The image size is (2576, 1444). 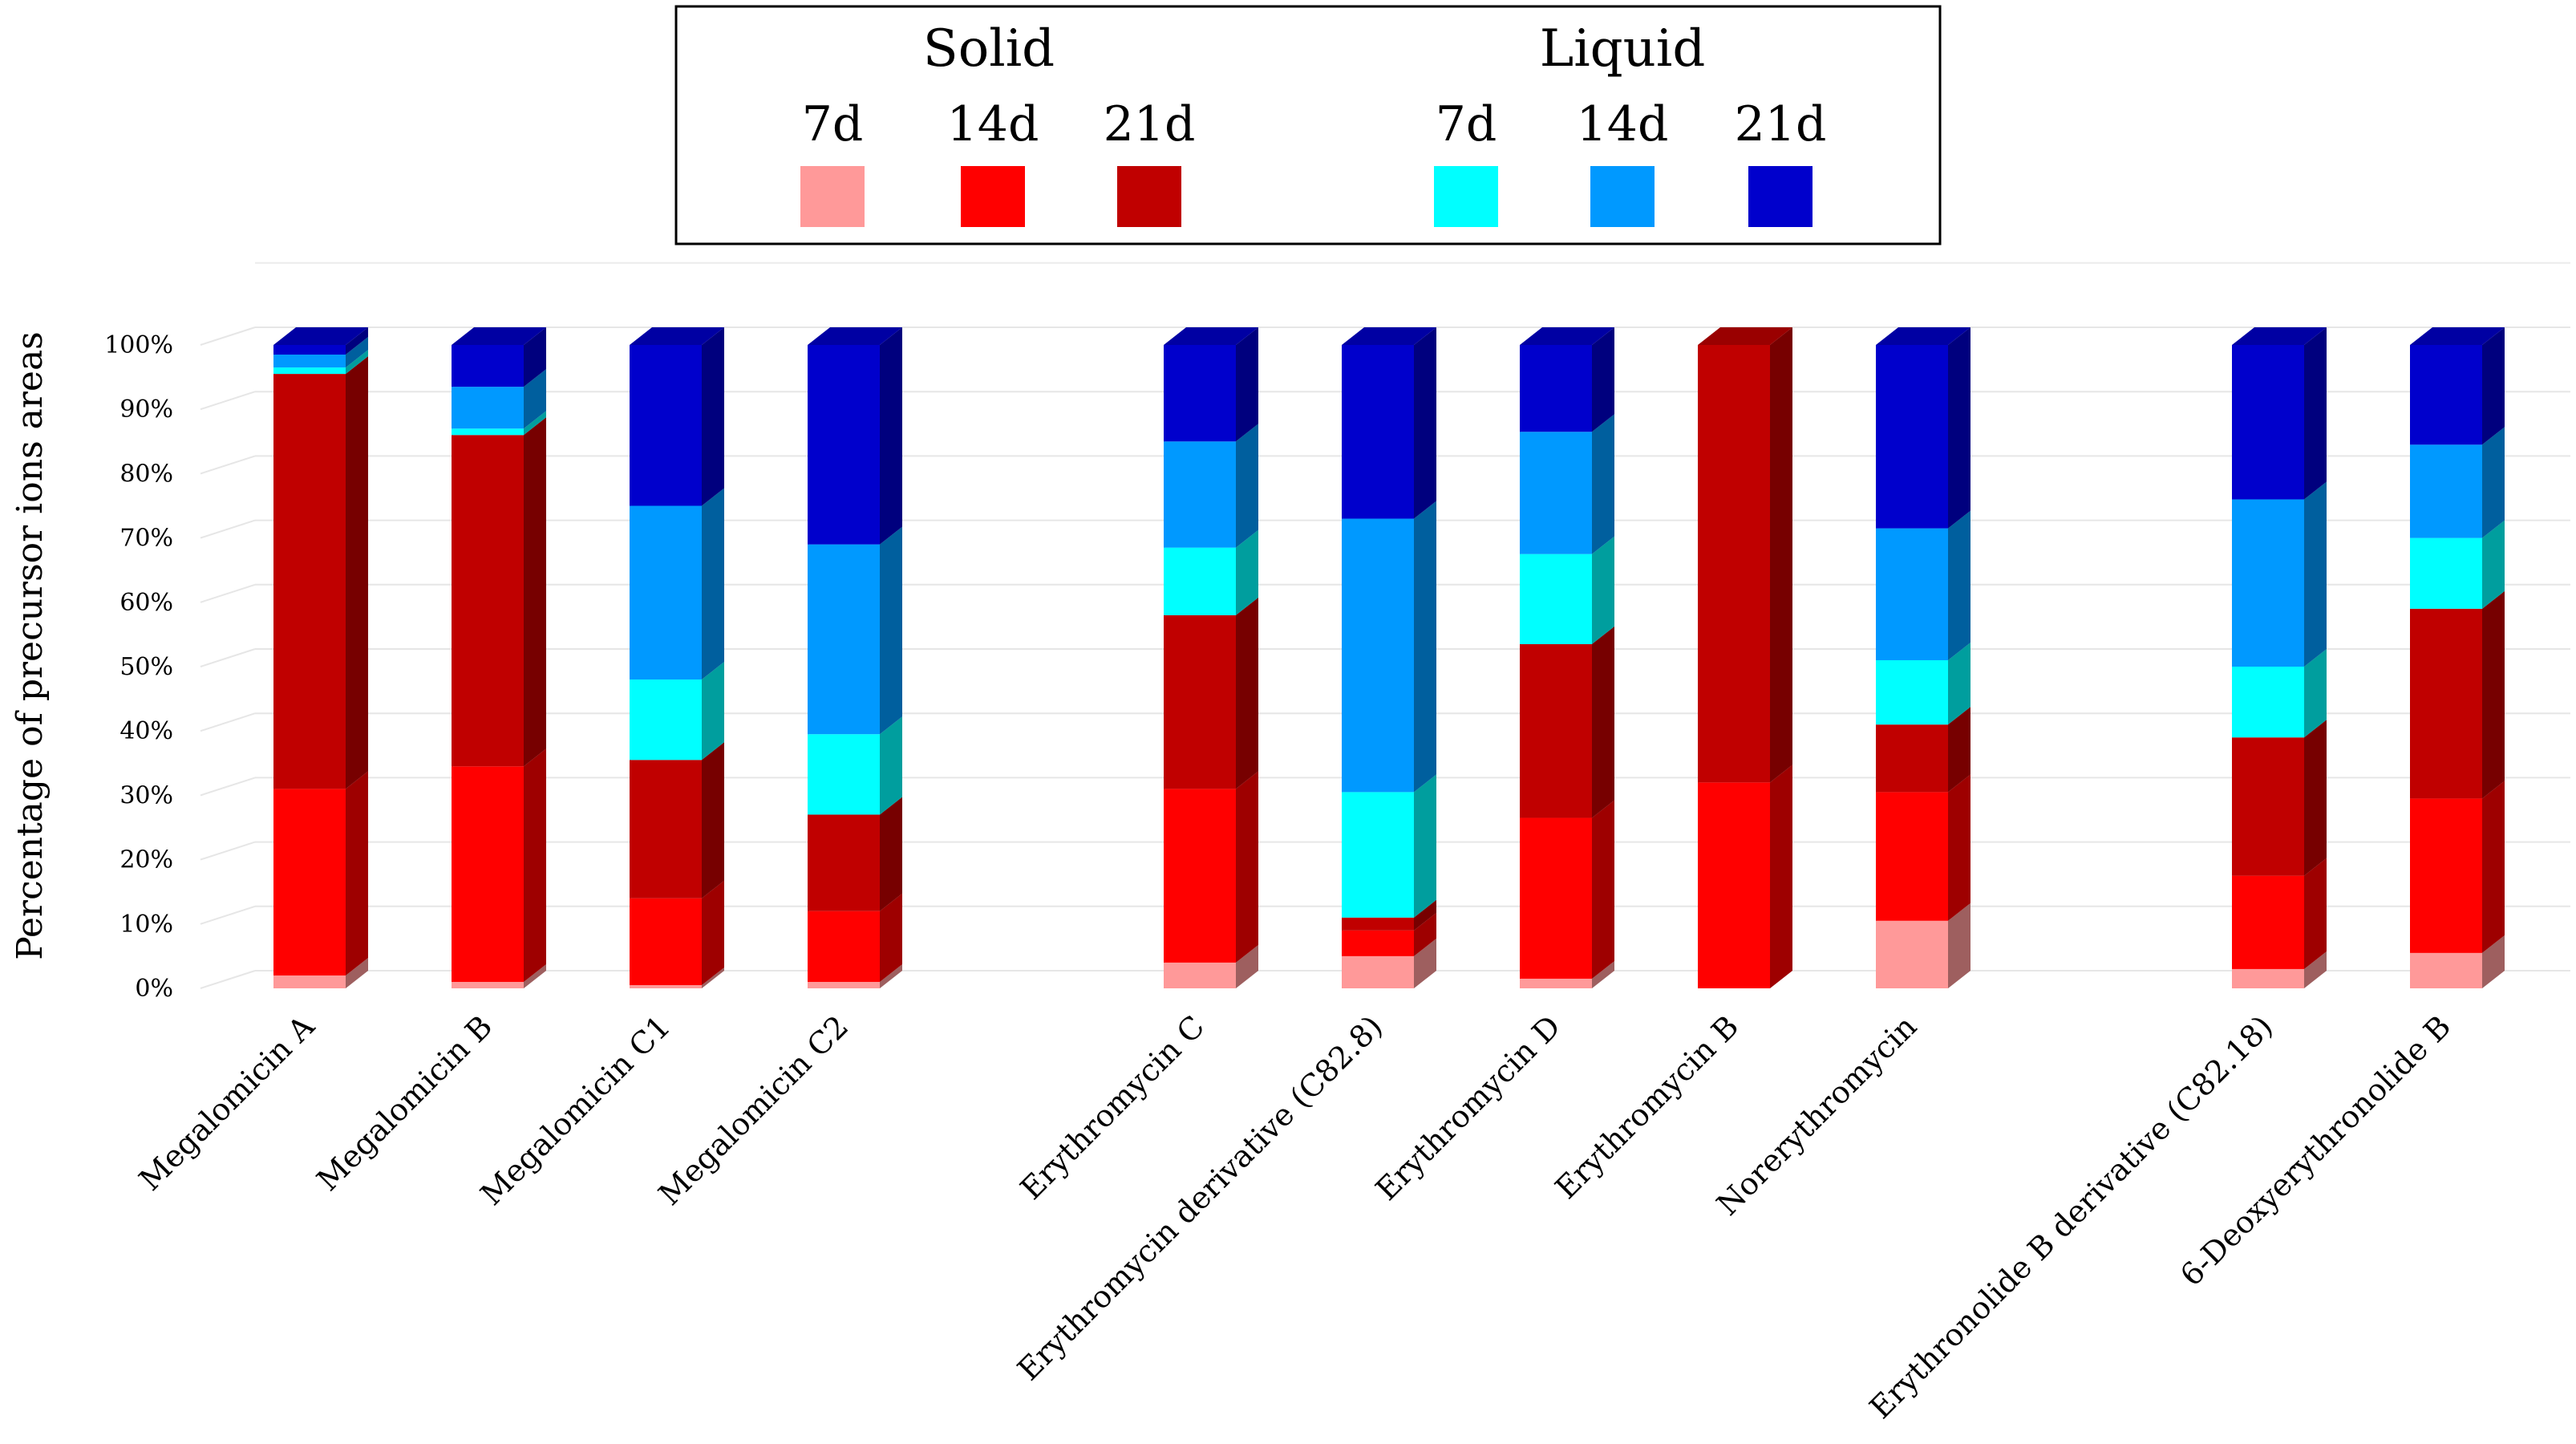 I want to click on x-category-label: Megalomicin B, so click(x=405, y=1103).